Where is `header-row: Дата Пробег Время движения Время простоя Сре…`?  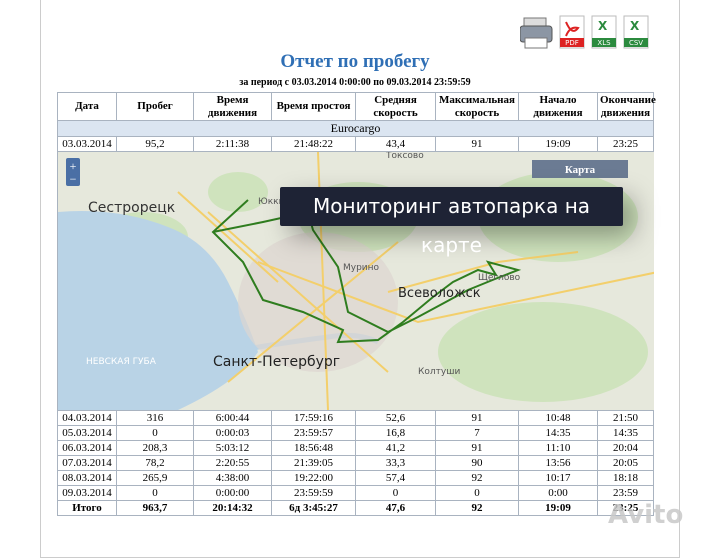 header-row: Дата Пробег Время движения Время простоя Сре… is located at coordinates (356, 106).